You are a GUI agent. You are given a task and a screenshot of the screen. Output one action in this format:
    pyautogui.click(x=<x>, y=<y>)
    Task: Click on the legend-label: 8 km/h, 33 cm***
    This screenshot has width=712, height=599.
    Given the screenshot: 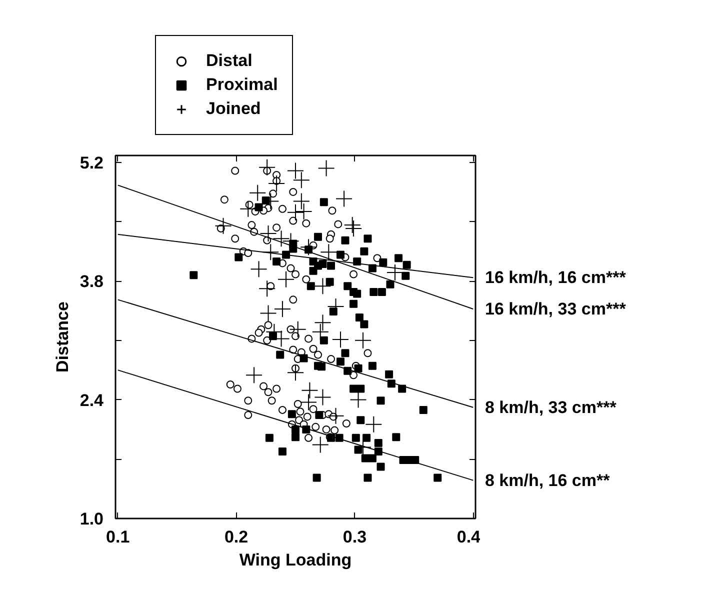 What is the action you would take?
    pyautogui.click(x=551, y=407)
    